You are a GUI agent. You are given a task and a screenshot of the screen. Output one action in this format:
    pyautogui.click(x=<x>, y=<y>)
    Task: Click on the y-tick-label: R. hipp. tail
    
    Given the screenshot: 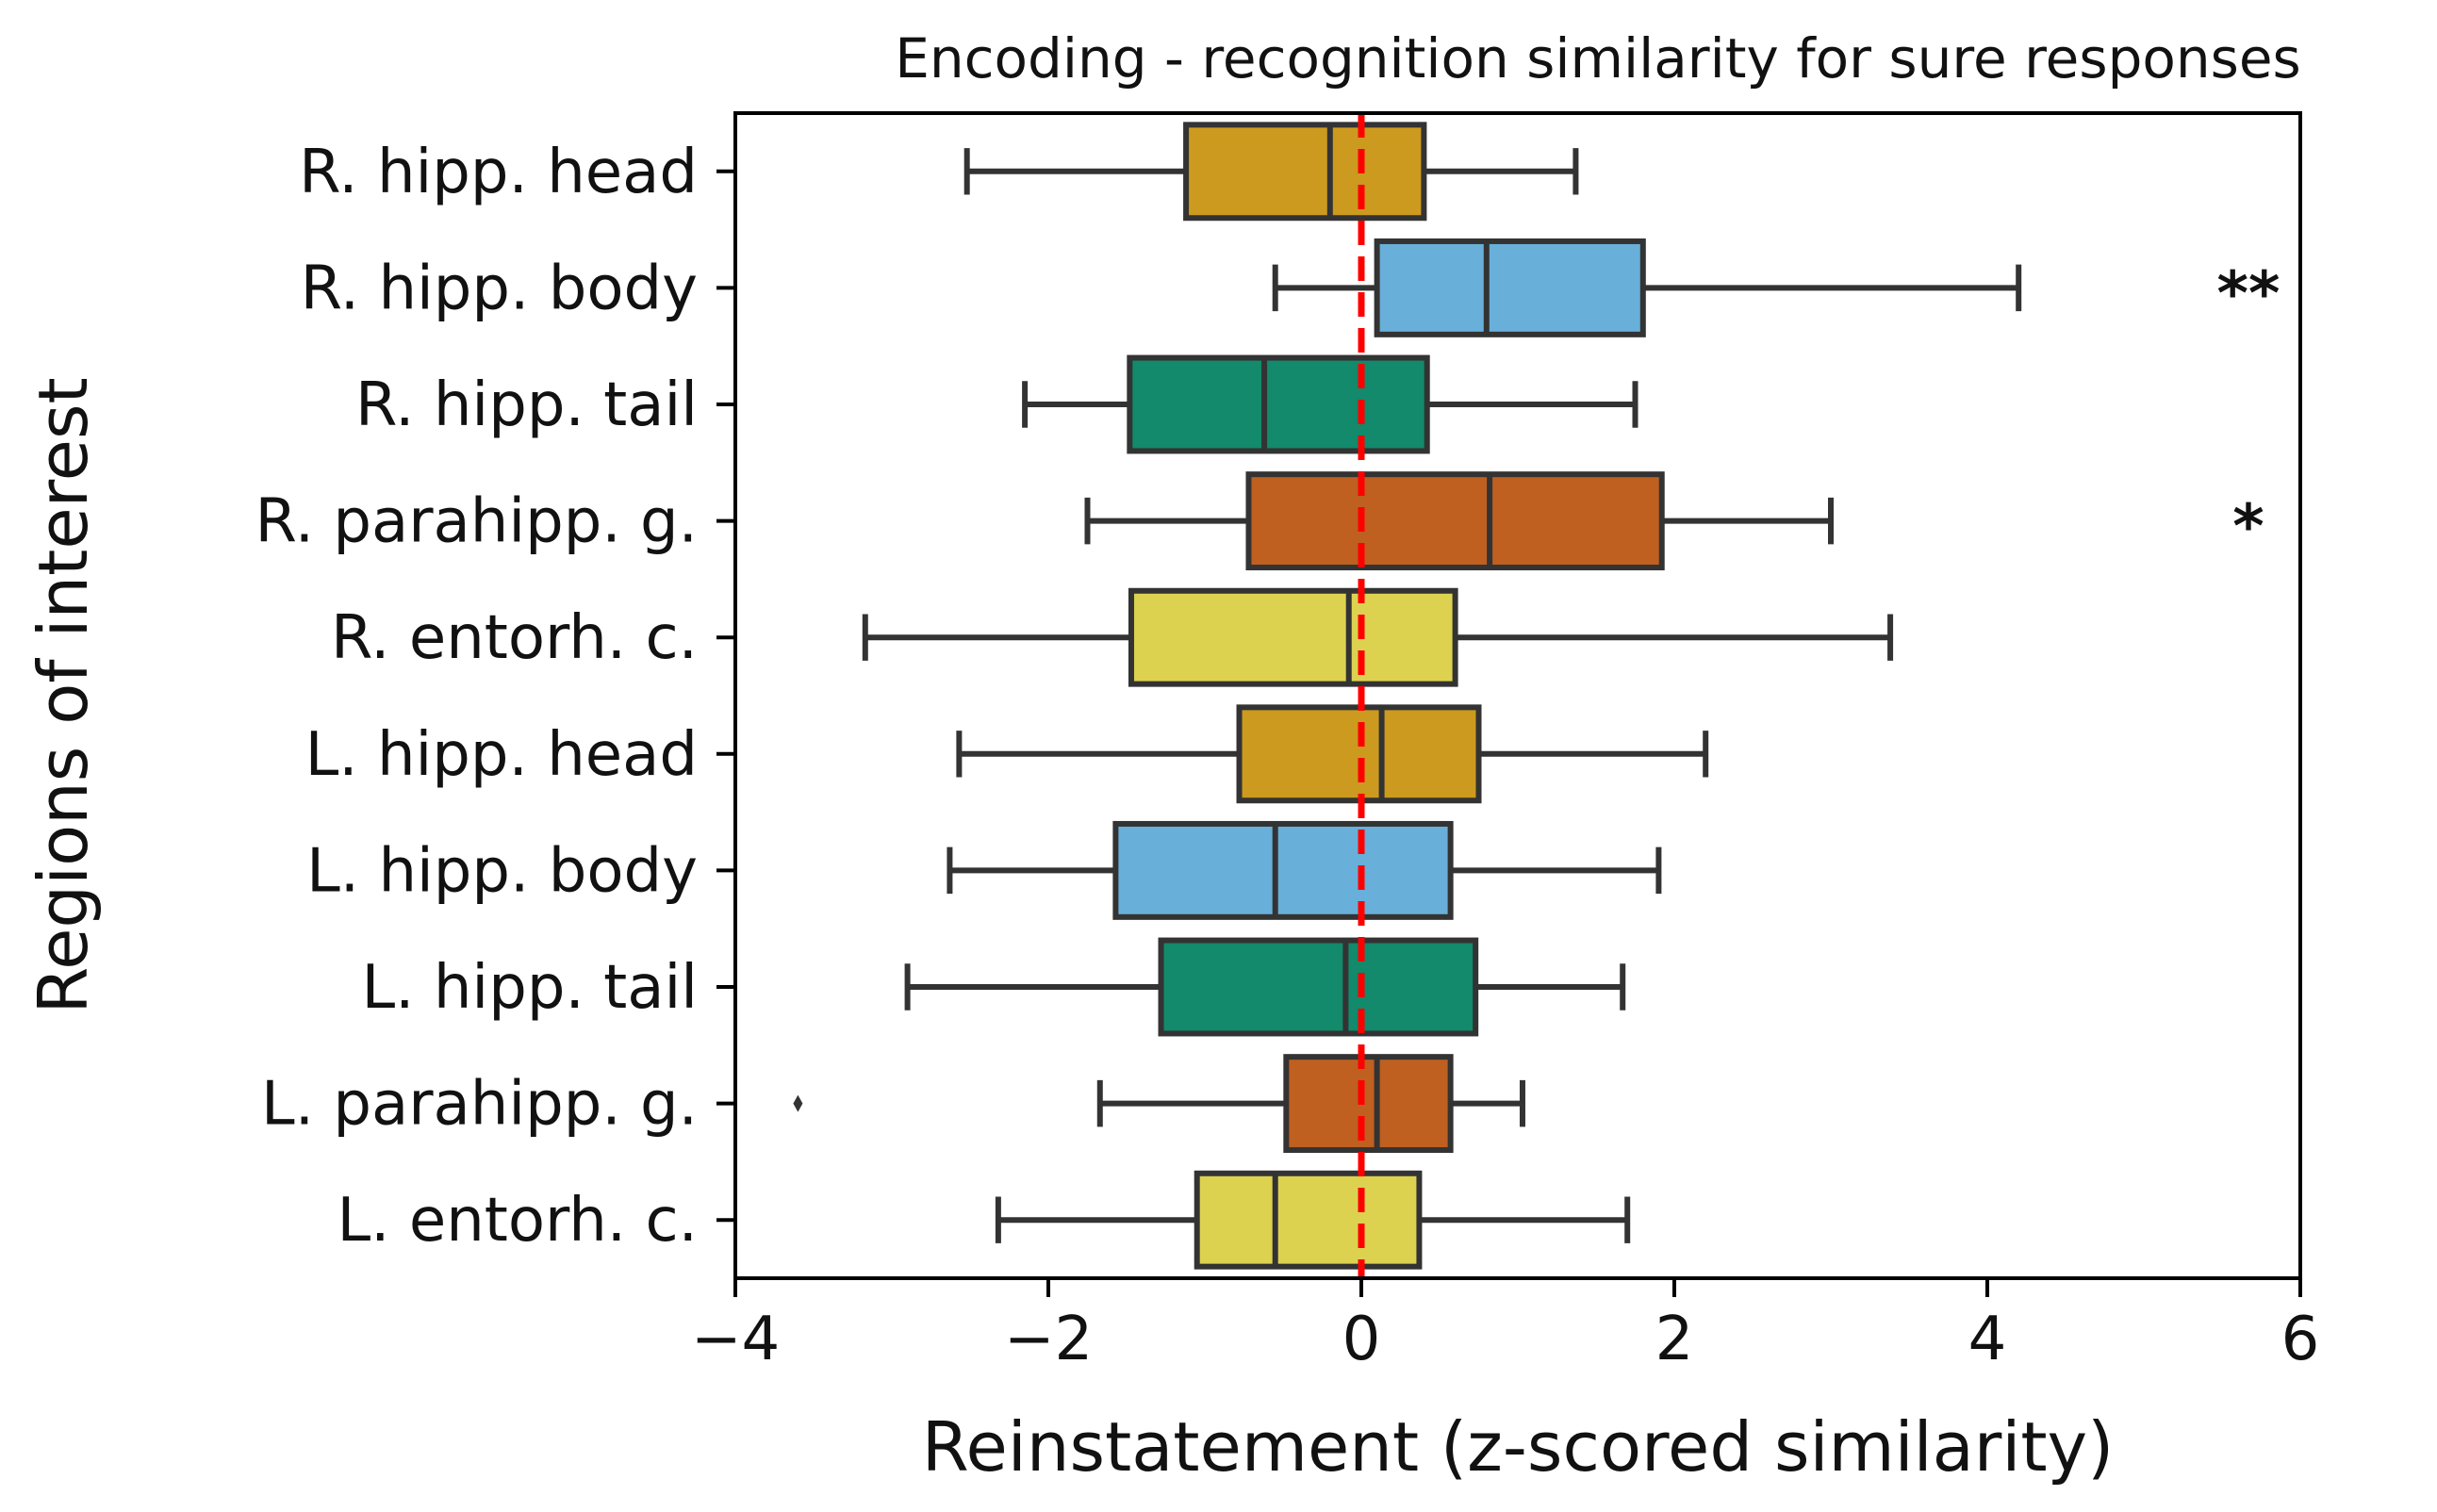 What is the action you would take?
    pyautogui.click(x=526, y=405)
    